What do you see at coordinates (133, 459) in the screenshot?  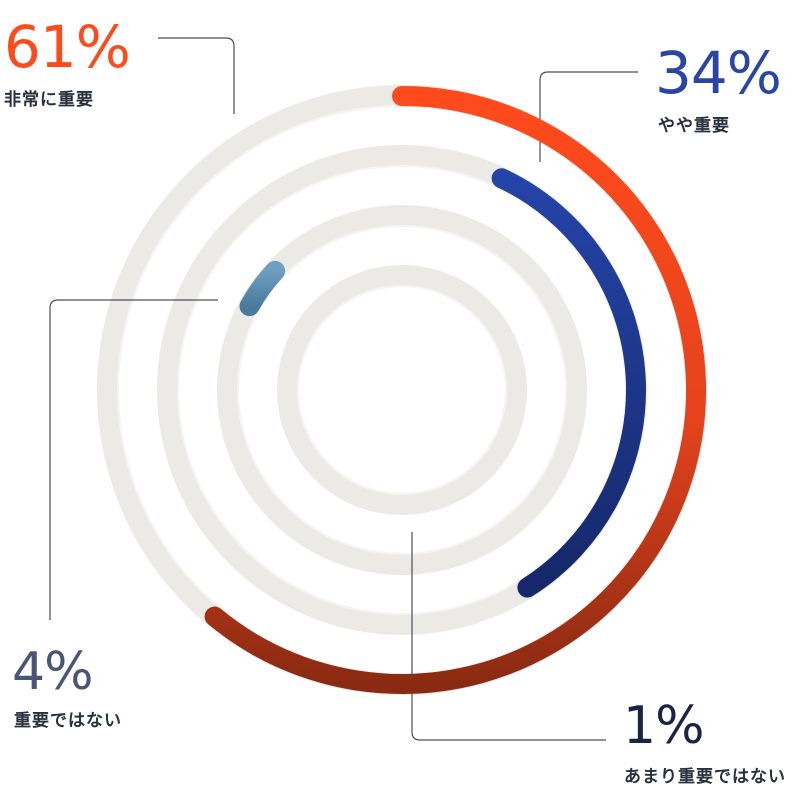 I see `leader-line-not-important` at bounding box center [133, 459].